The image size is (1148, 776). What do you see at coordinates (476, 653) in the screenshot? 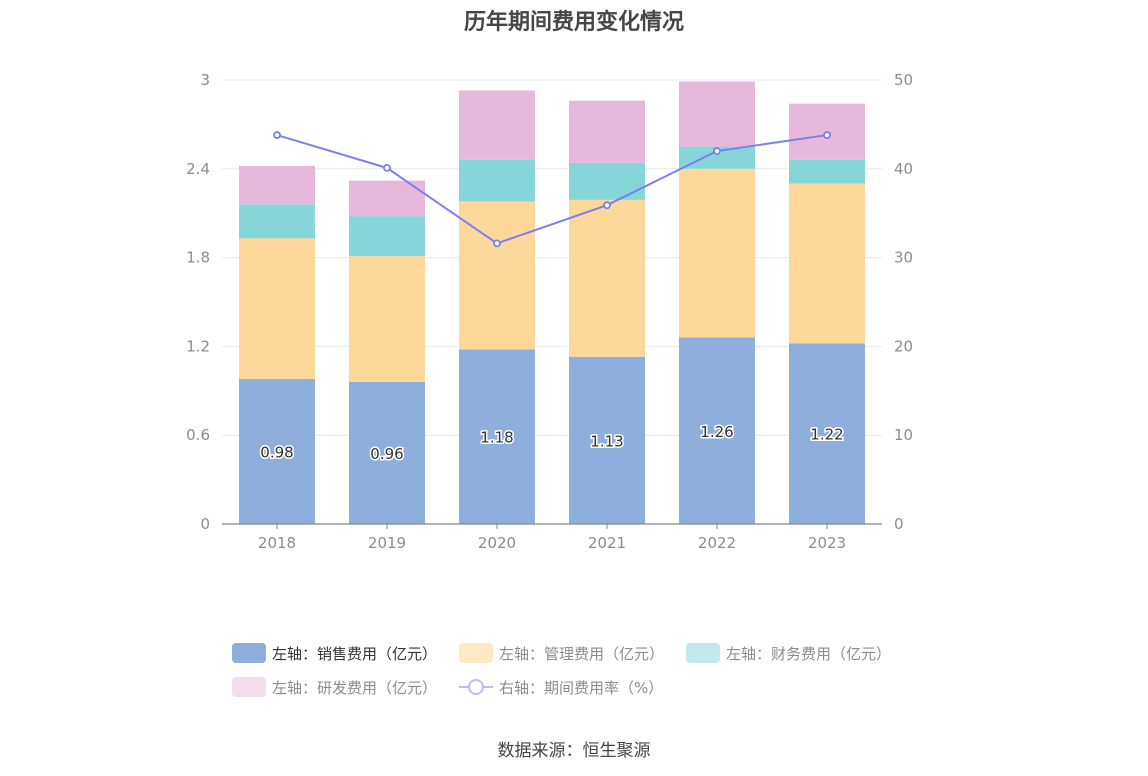
I see `legend-swatch-admin` at bounding box center [476, 653].